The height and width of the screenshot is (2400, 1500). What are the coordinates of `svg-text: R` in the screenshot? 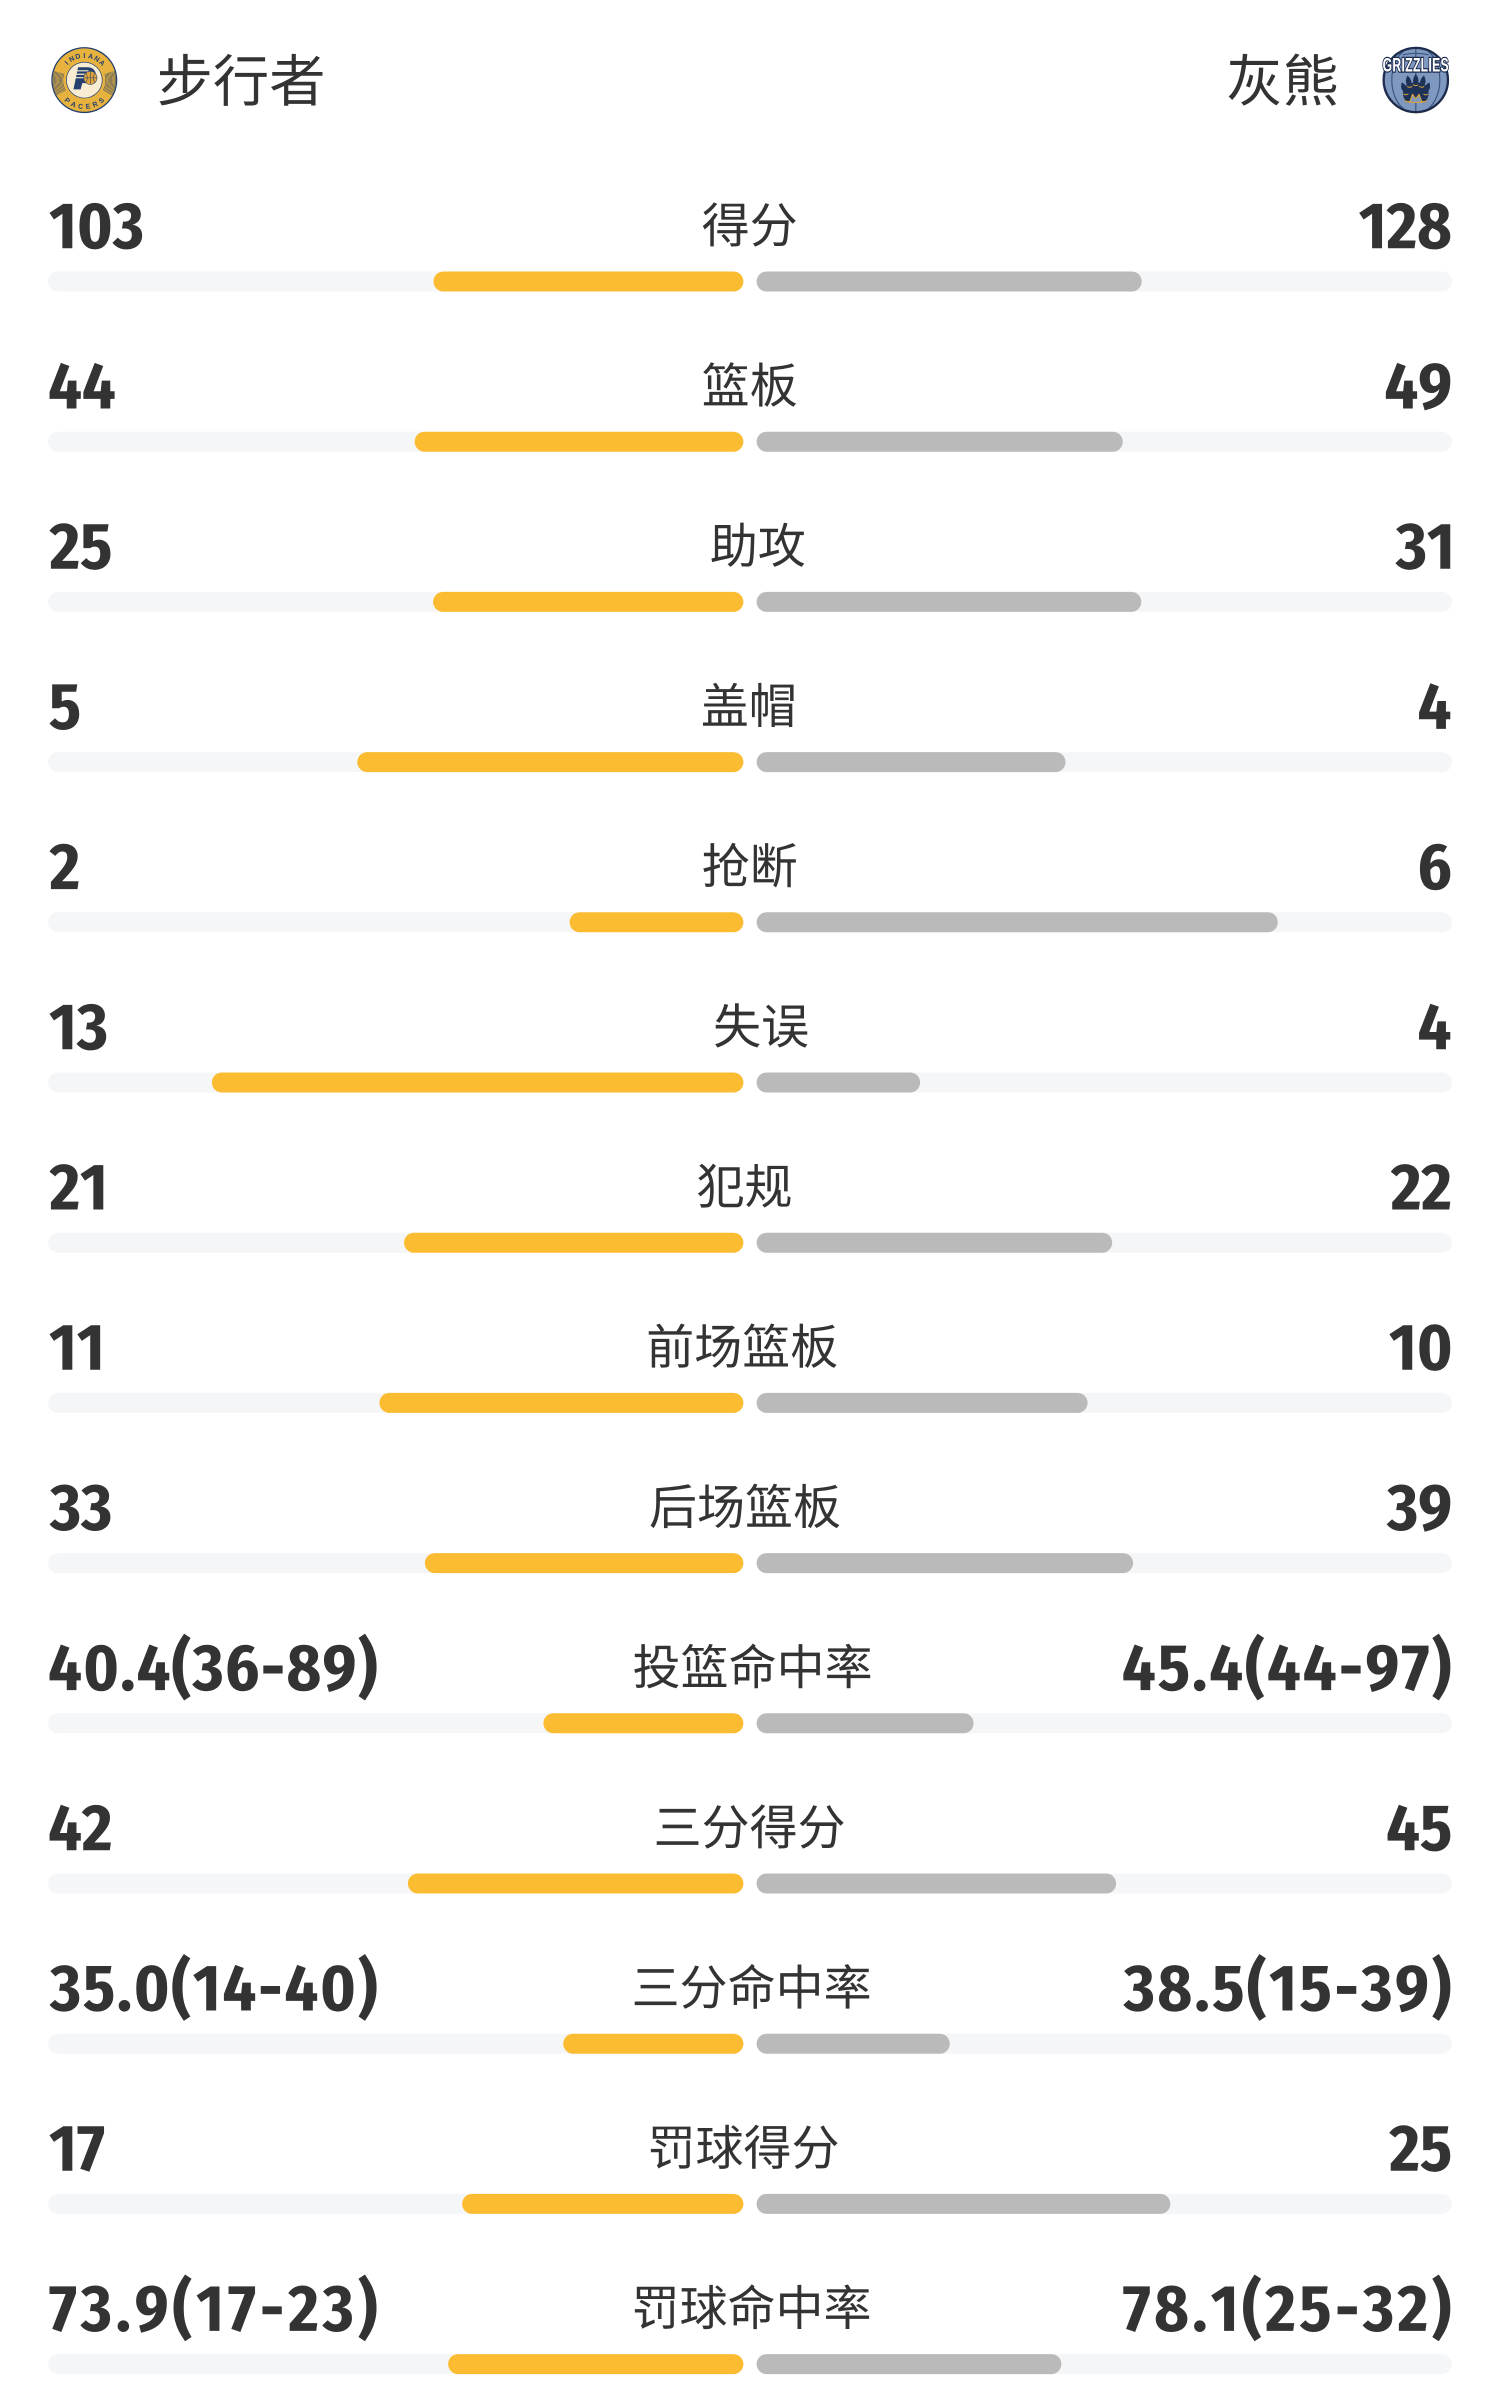 It's located at (95, 105).